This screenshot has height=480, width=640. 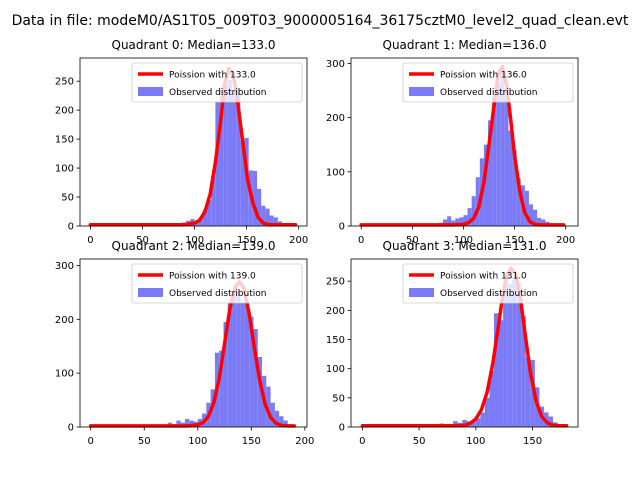 I want to click on legend: Poission with 131.0 Observed distribution, so click(x=488, y=283).